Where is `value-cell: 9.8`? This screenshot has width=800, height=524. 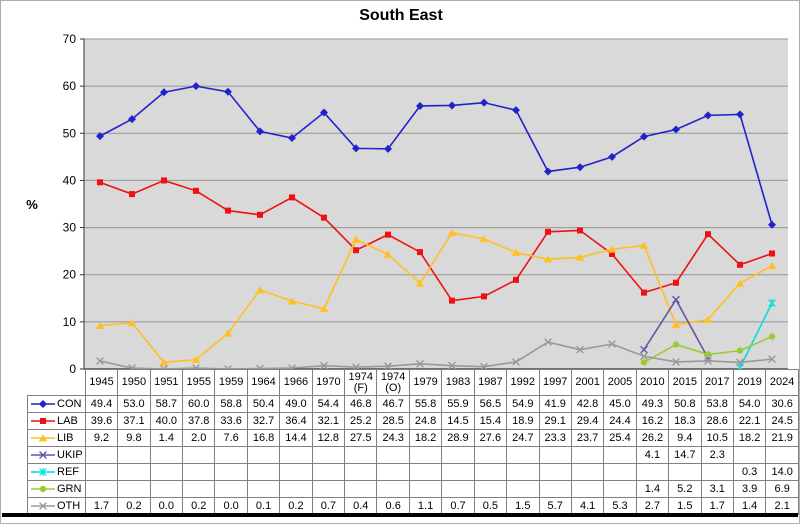
value-cell: 9.8 is located at coordinates (134, 438).